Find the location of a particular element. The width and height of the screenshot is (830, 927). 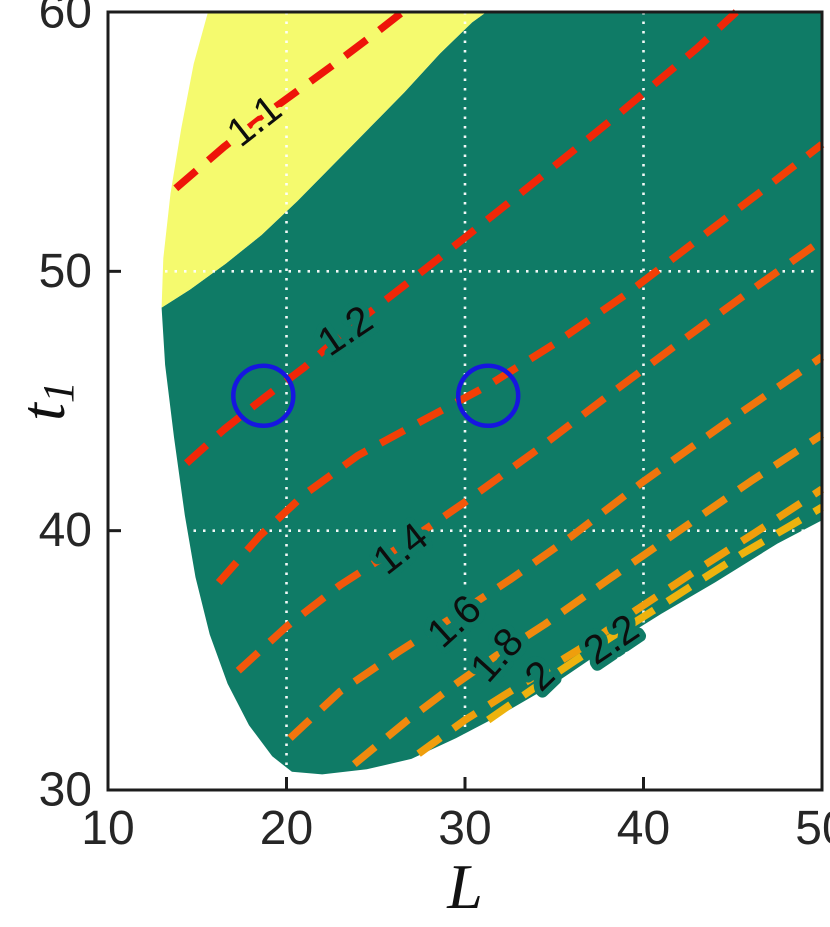

x-tick-label-20: 20 is located at coordinates (286, 828).